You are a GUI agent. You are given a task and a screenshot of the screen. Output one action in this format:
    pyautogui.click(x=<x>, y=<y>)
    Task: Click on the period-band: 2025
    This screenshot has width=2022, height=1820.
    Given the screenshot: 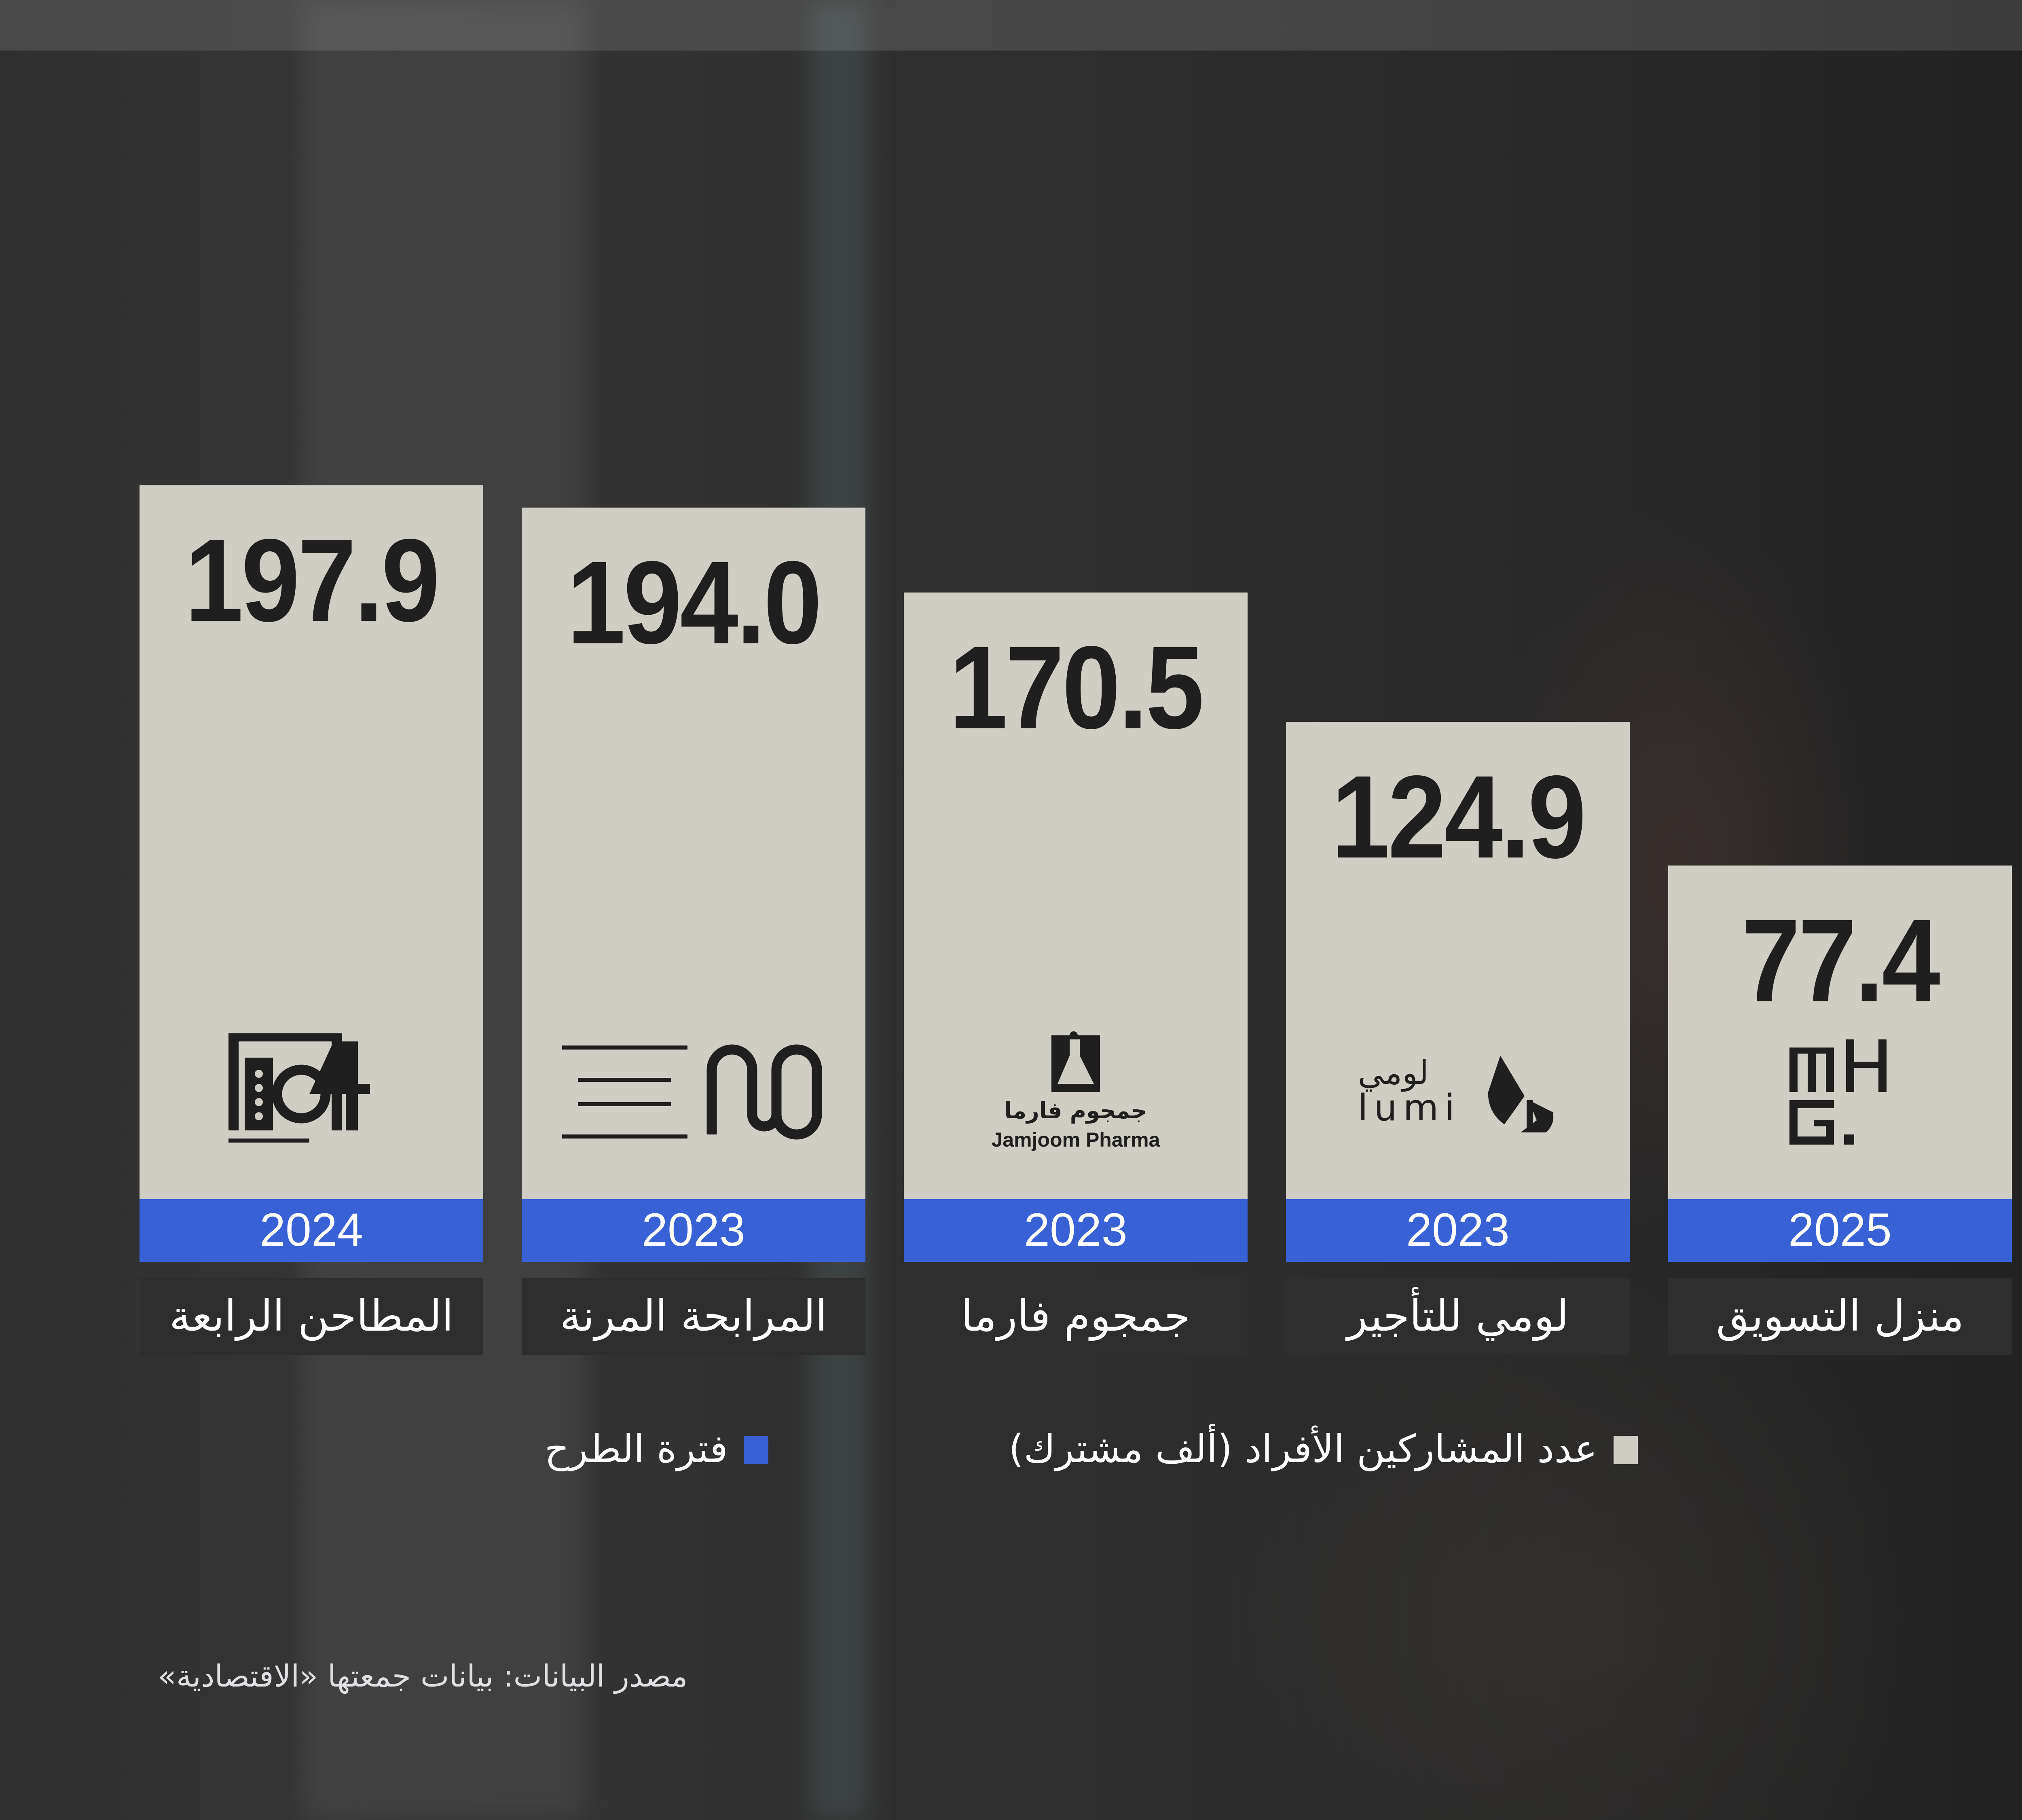 What is the action you would take?
    pyautogui.click(x=1840, y=1231)
    